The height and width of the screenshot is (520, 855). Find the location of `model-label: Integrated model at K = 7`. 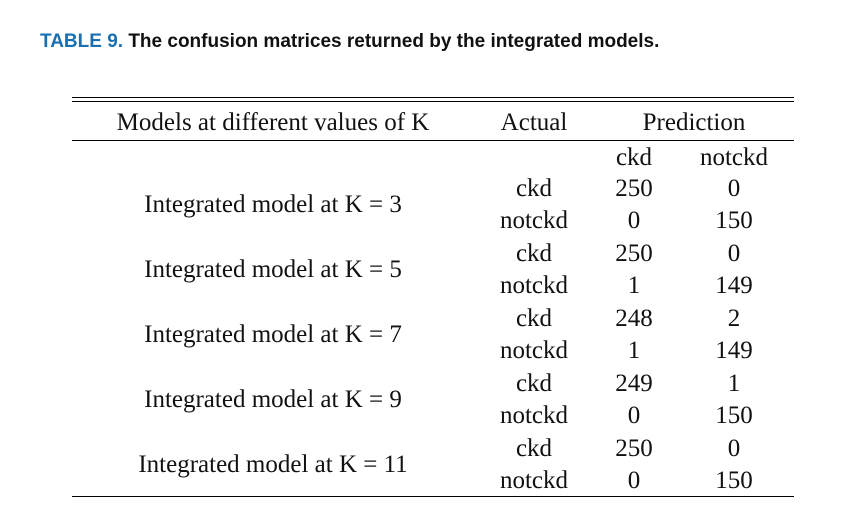

model-label: Integrated model at K = 7 is located at coordinates (273, 334).